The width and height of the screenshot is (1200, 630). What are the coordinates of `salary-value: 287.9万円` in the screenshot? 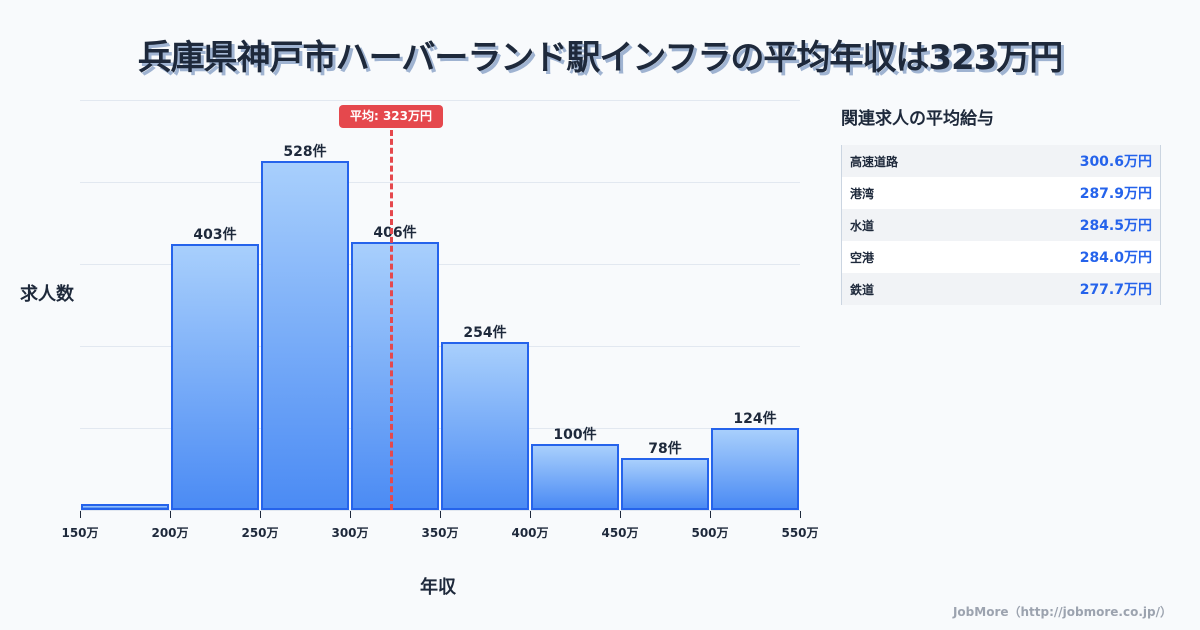 It's located at (1115, 194).